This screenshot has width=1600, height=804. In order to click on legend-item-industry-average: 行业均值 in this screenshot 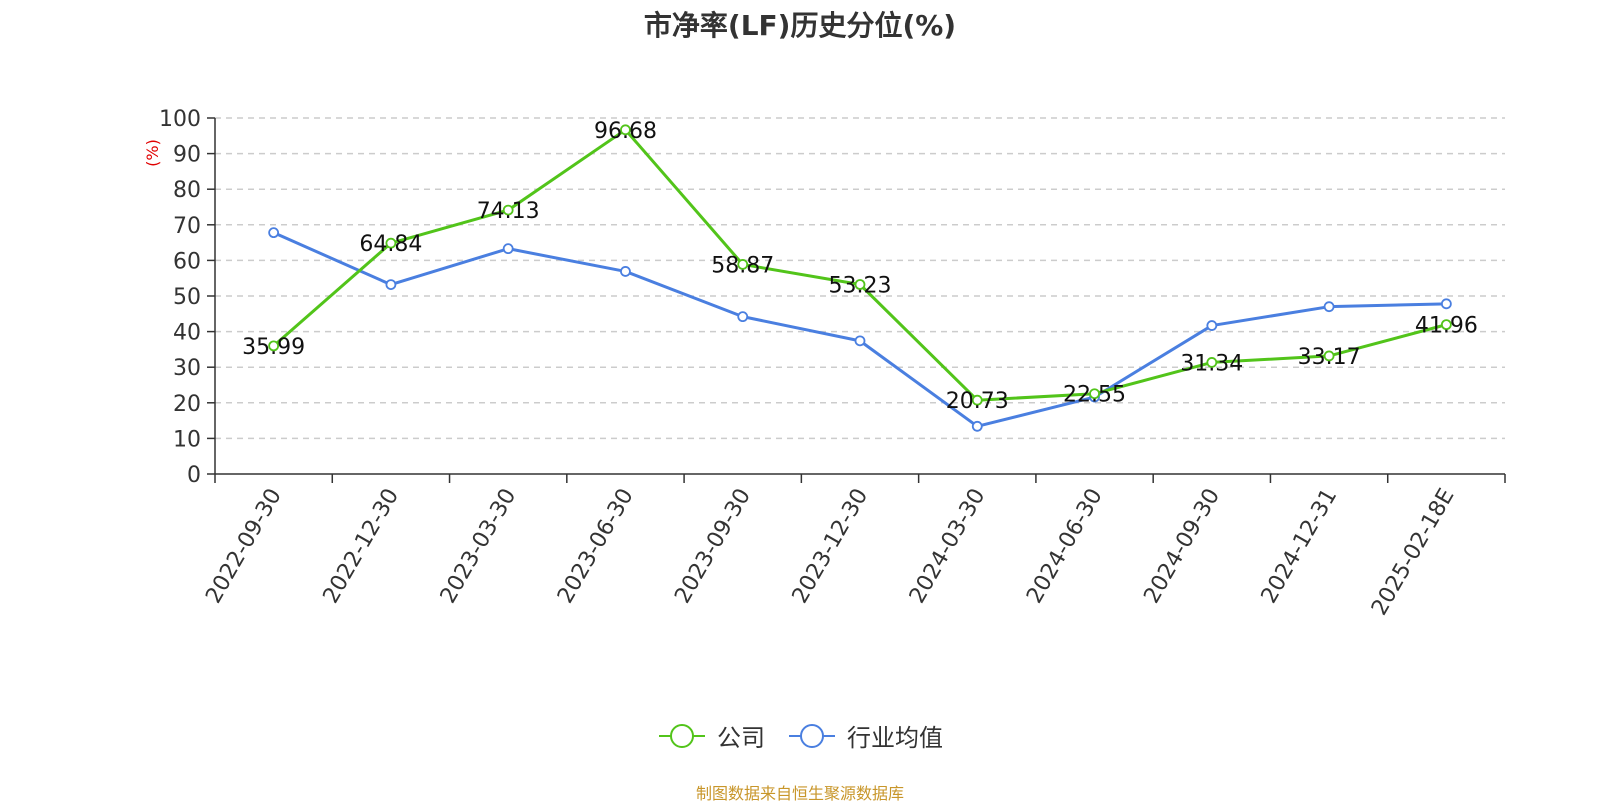, I will do `click(865, 735)`.